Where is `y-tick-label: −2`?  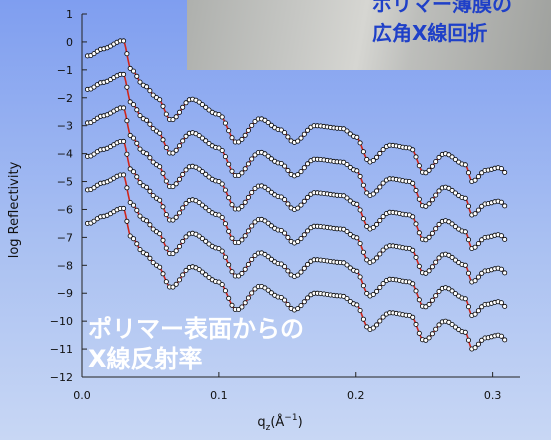 y-tick-label: −2 is located at coordinates (65, 98).